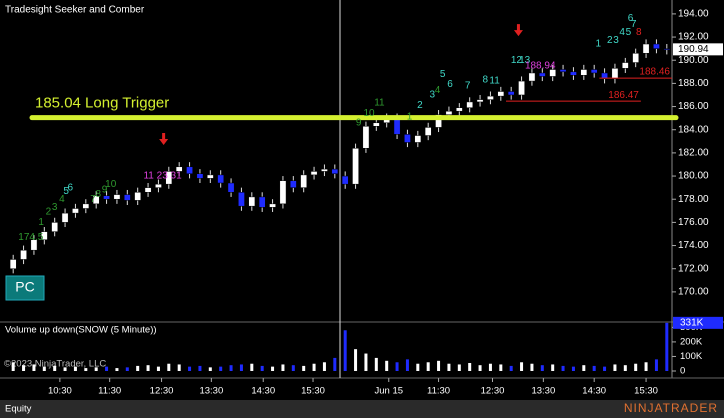 The image size is (724, 418). Describe the element at coordinates (75, 10) in the screenshot. I see `chart-title: Tradesight Seeker and Comber` at that location.